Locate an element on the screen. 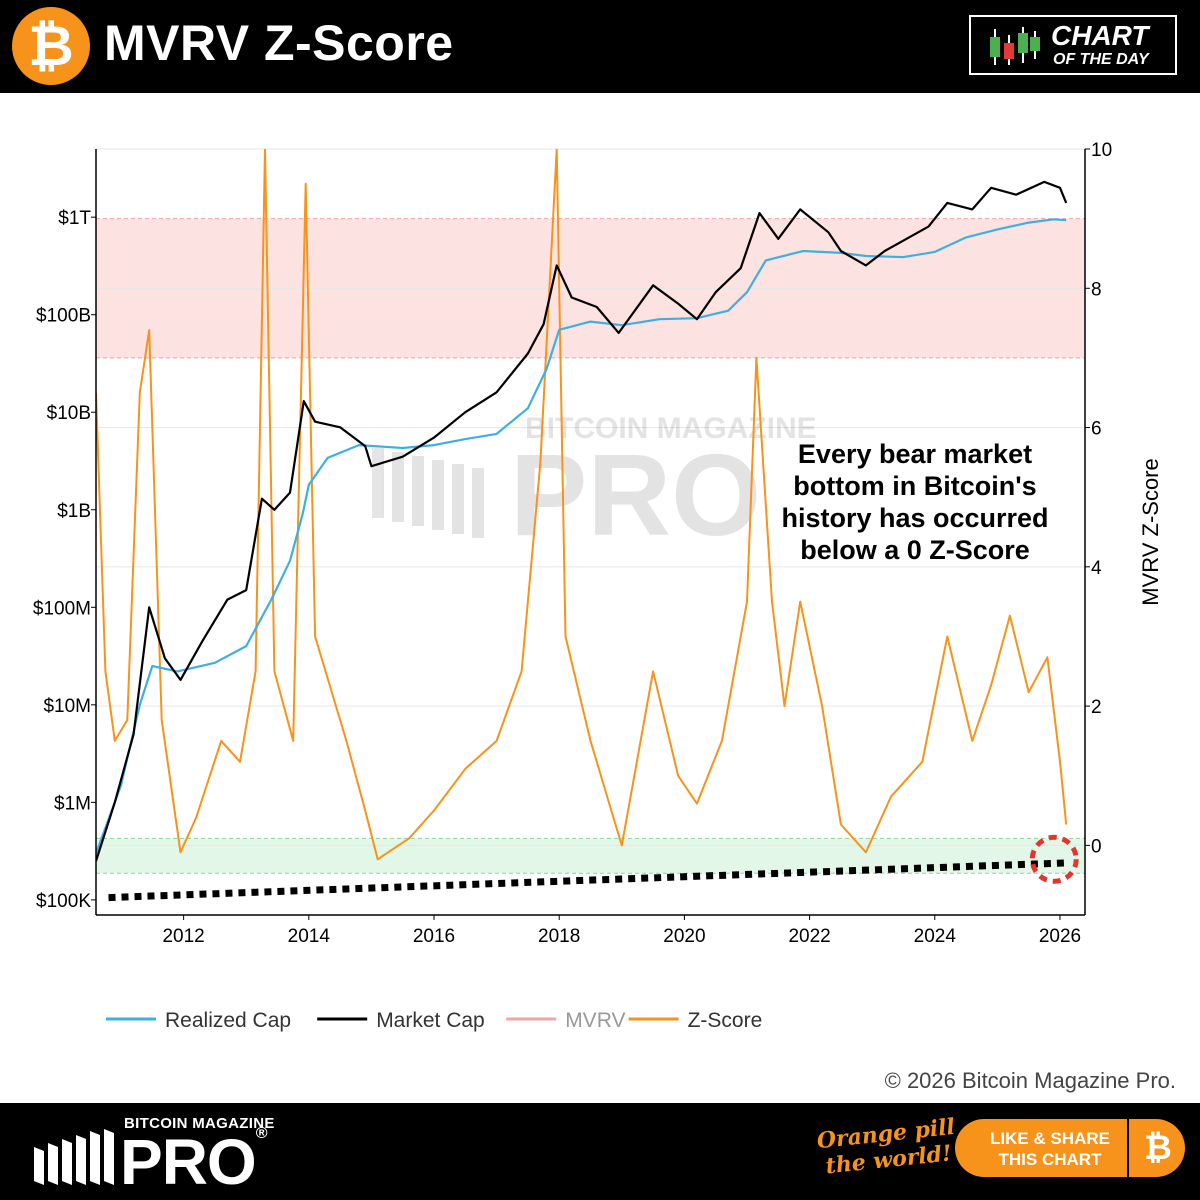  left-tick-label: $100B is located at coordinates (63, 316).